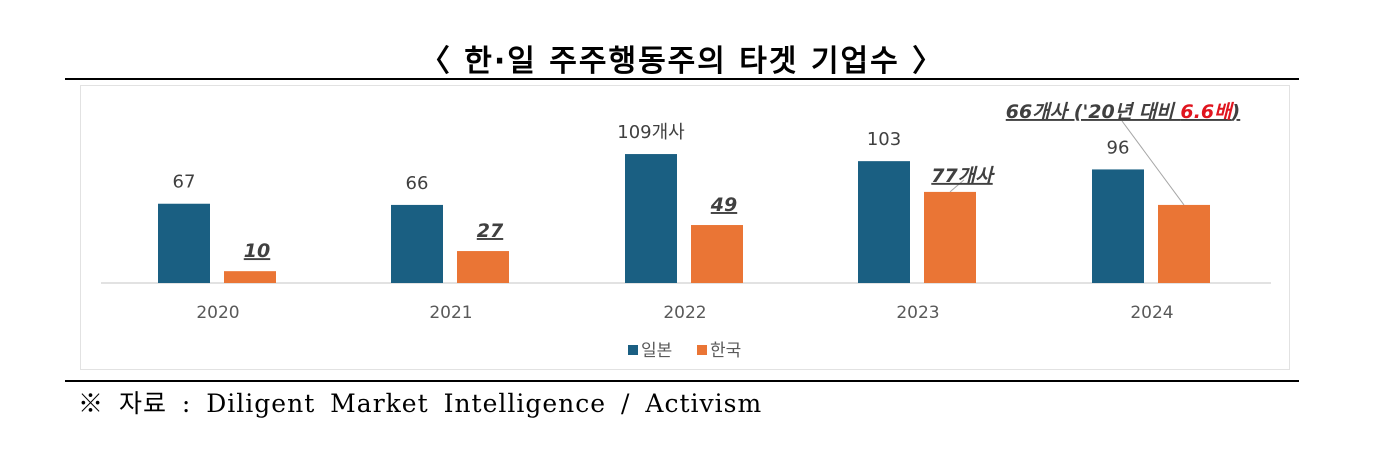 The image size is (1379, 476). I want to click on data-label: 109개사, so click(651, 132).